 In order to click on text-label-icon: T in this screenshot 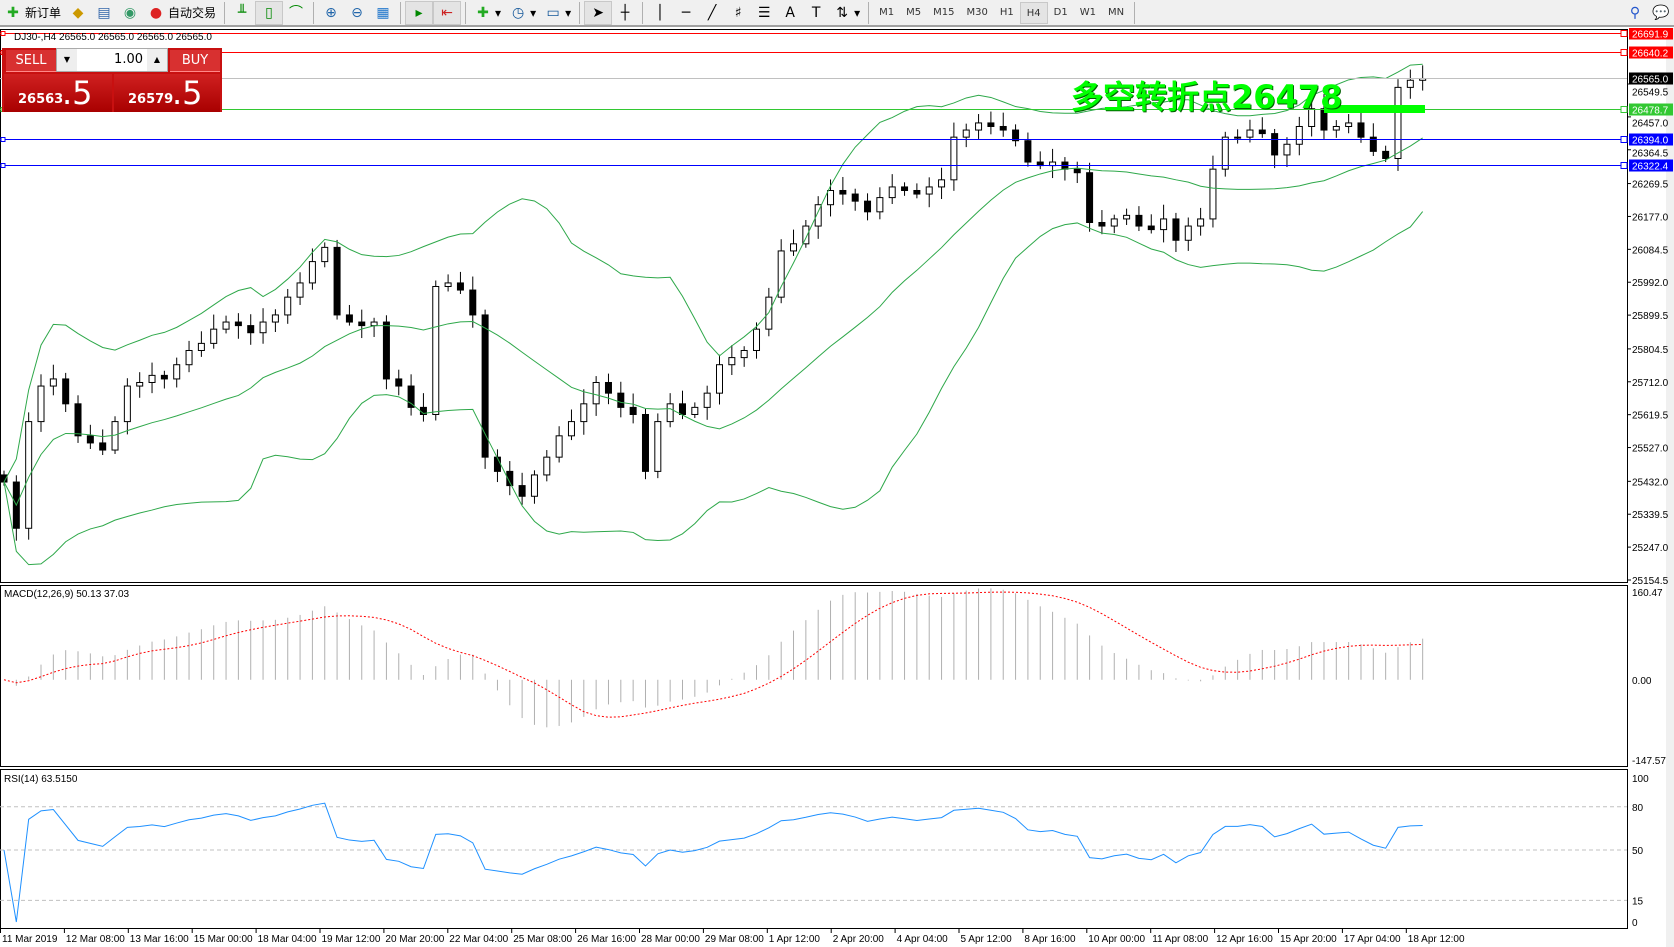, I will do `click(816, 12)`.